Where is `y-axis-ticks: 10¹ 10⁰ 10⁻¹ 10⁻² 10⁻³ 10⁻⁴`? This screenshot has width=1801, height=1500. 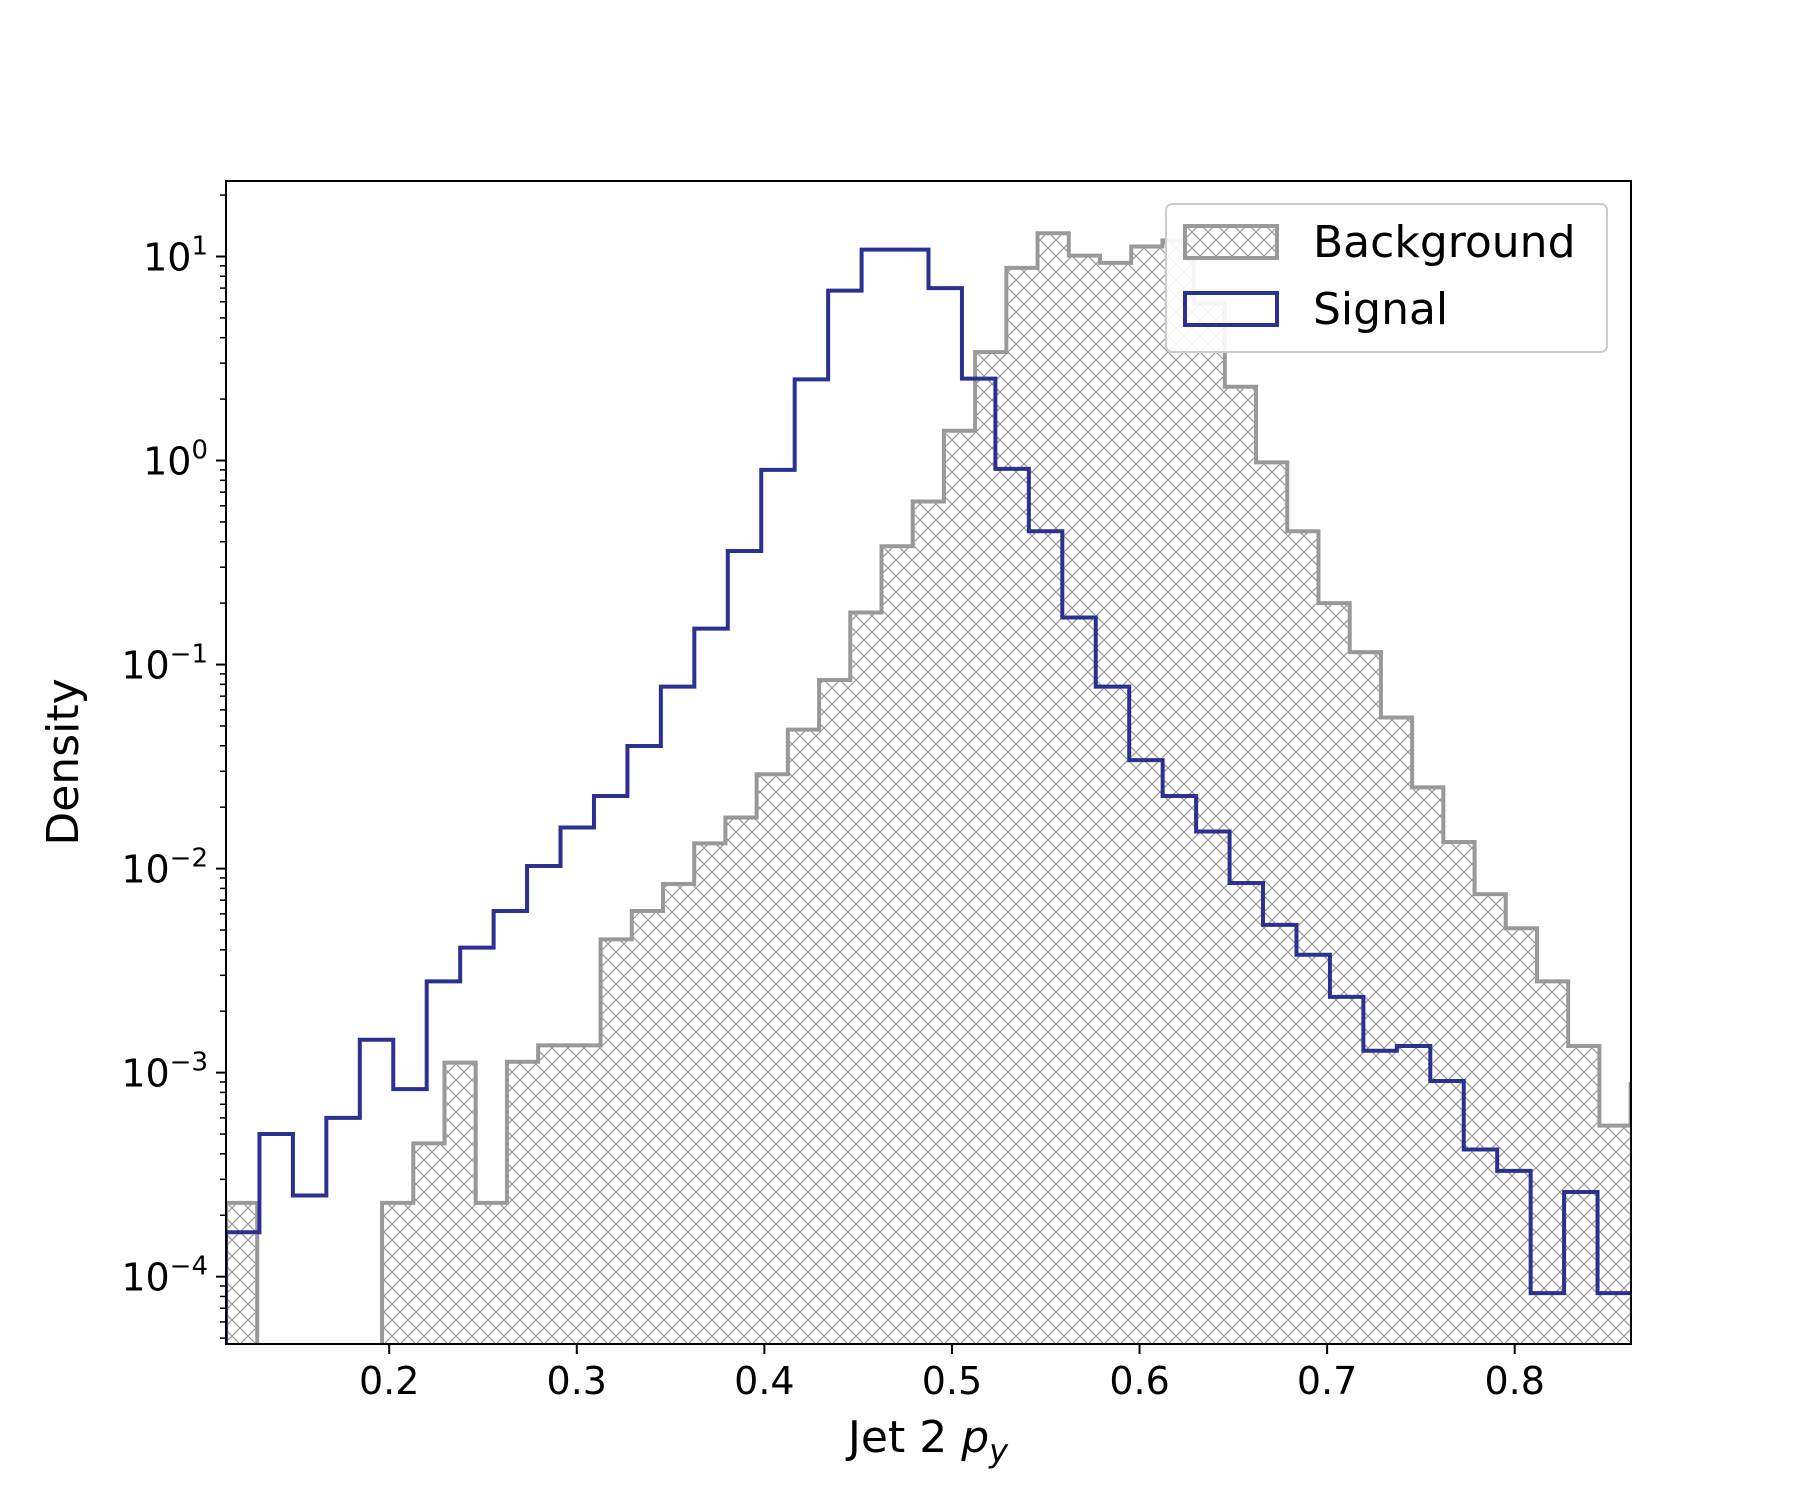
y-axis-ticks: 10¹ 10⁰ 10⁻¹ 10⁻² 10⁻³ 10⁻⁴ is located at coordinates (173, 766).